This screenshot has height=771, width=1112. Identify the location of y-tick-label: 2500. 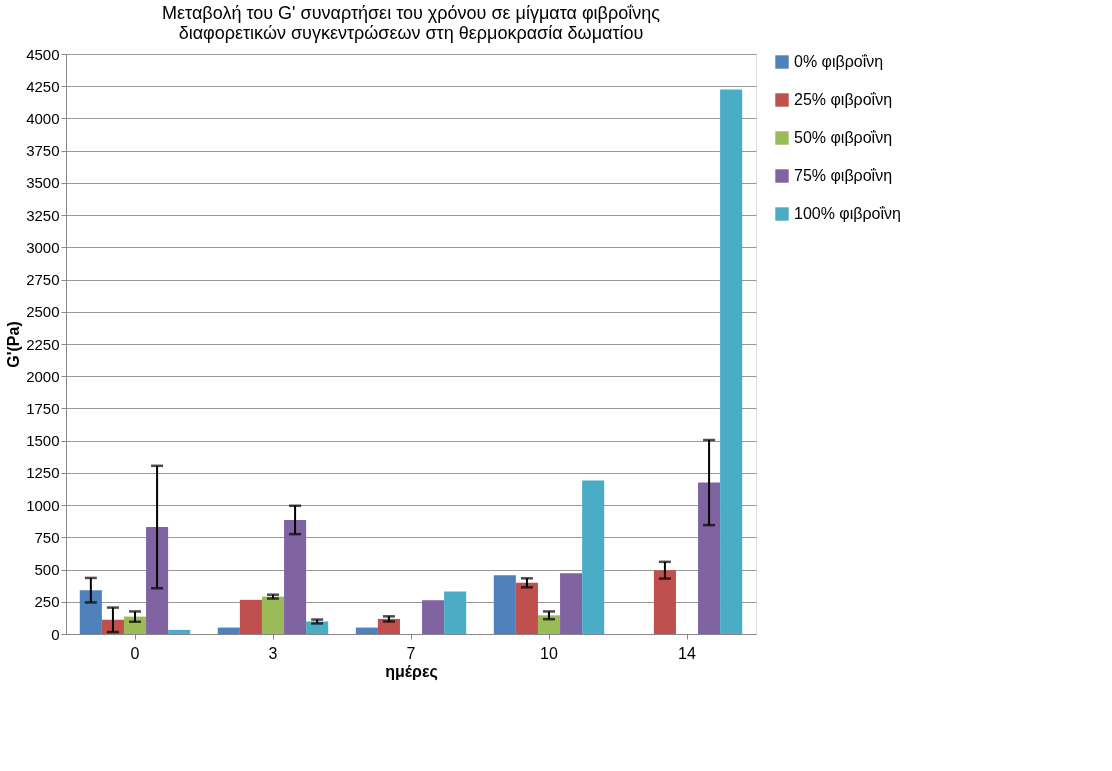
(43, 312).